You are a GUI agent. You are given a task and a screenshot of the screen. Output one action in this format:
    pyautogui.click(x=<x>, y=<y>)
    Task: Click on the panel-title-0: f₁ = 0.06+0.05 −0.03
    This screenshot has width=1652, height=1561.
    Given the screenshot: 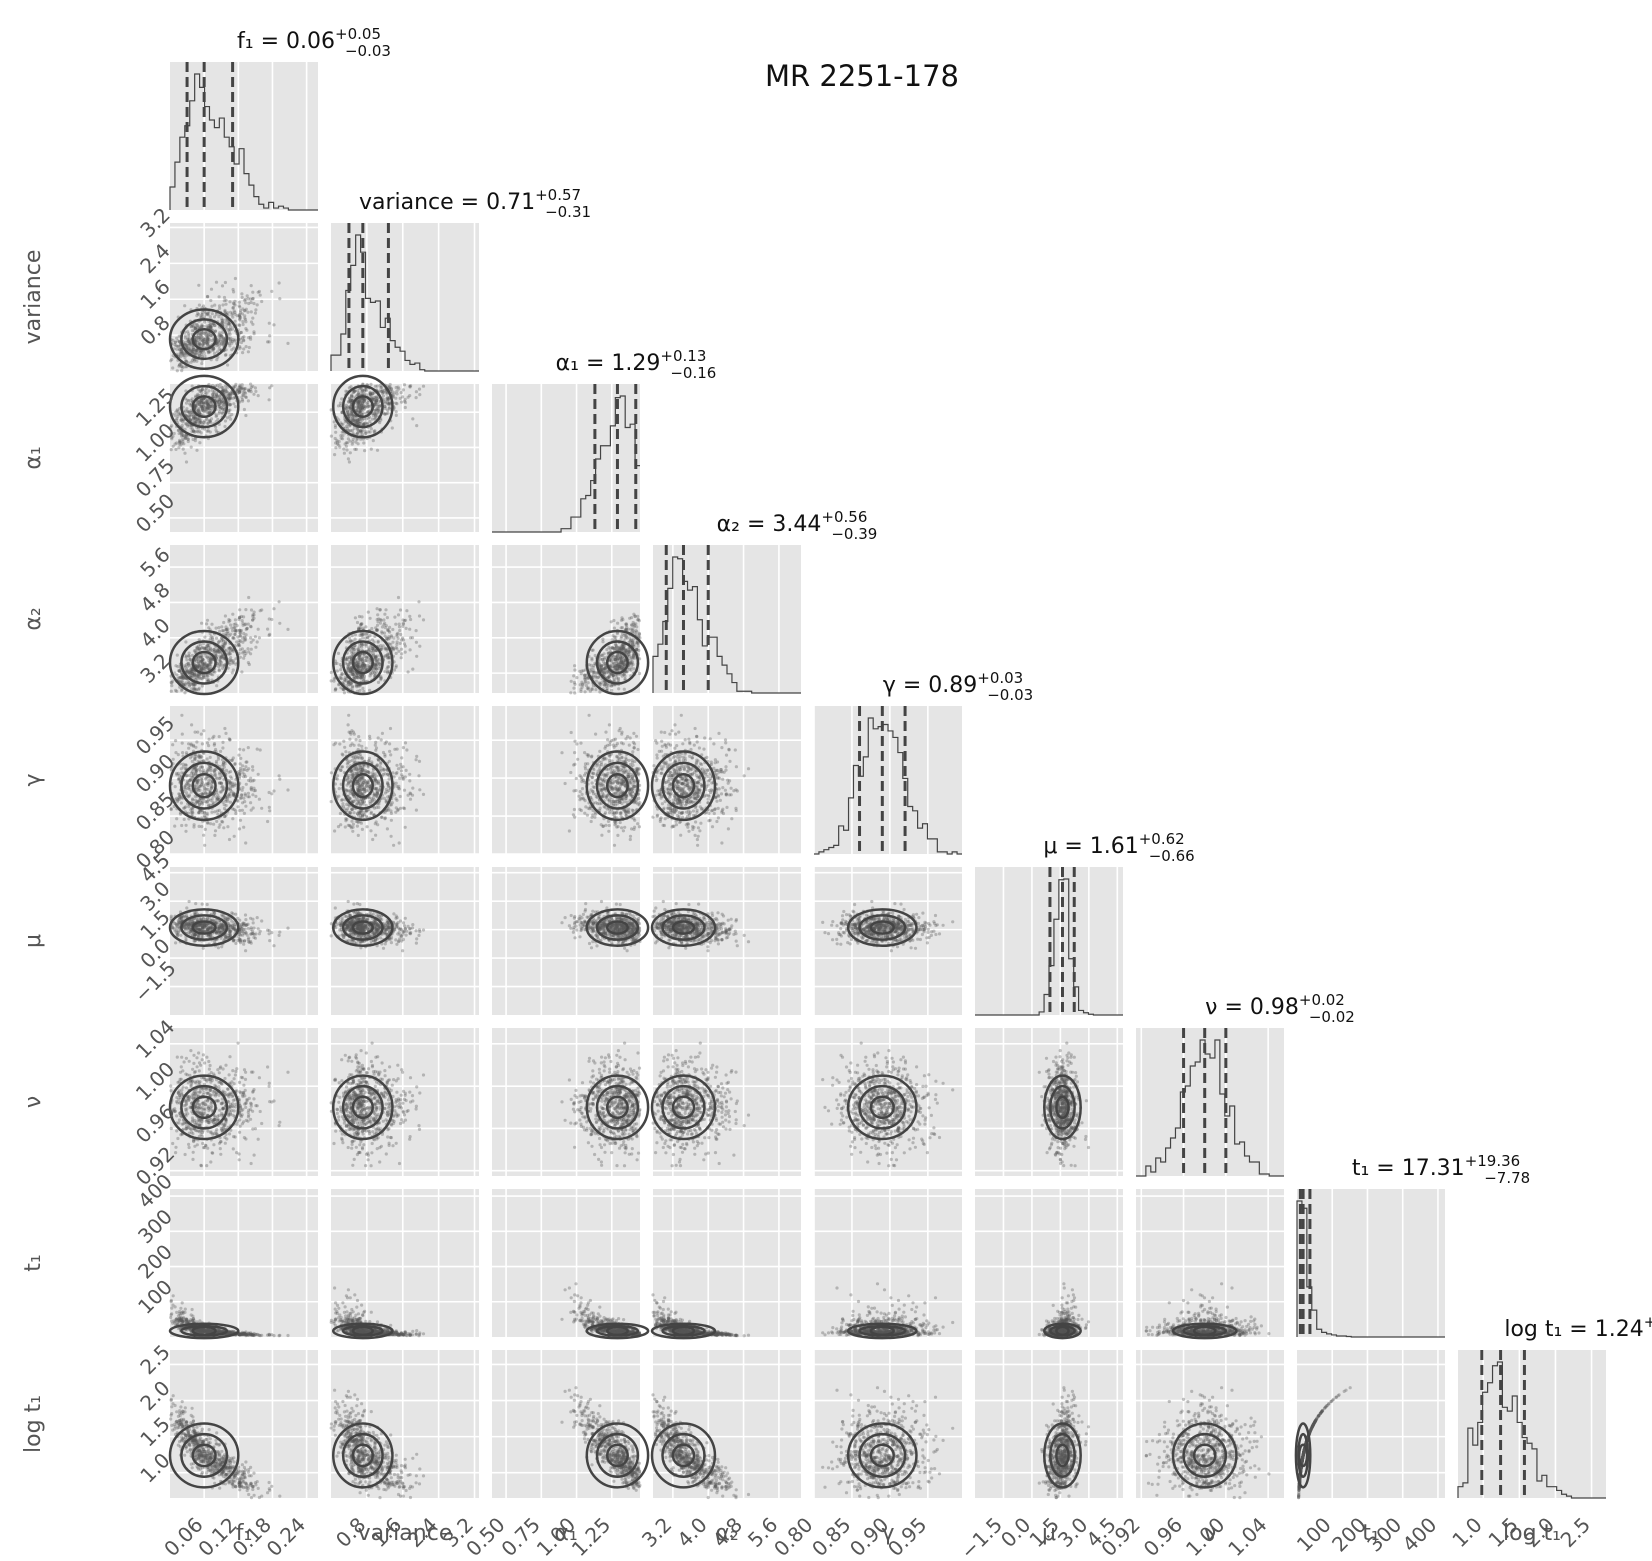 What is the action you would take?
    pyautogui.click(x=314, y=42)
    